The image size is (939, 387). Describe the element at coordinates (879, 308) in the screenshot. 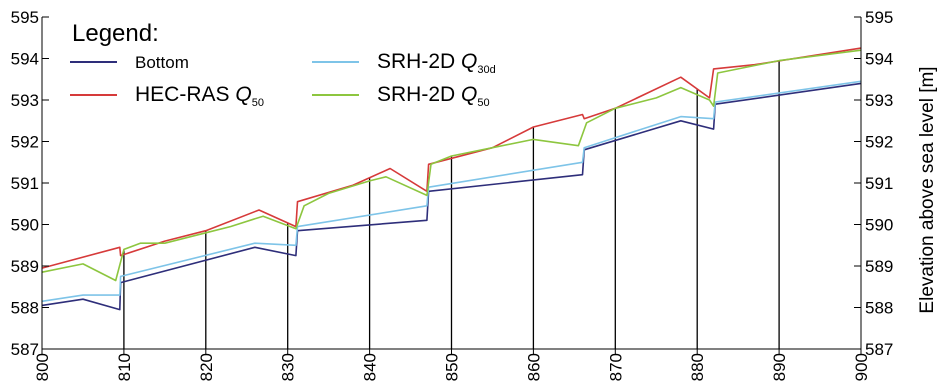

I see `y-tick-label-right: 588` at that location.